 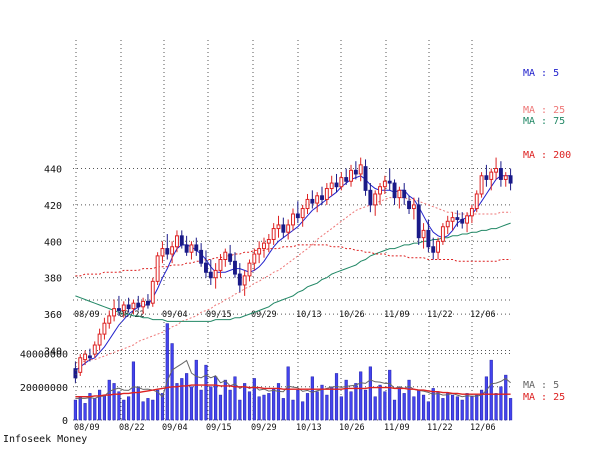 I want to click on price-x-tick-label: 10/13, so click(x=309, y=315).